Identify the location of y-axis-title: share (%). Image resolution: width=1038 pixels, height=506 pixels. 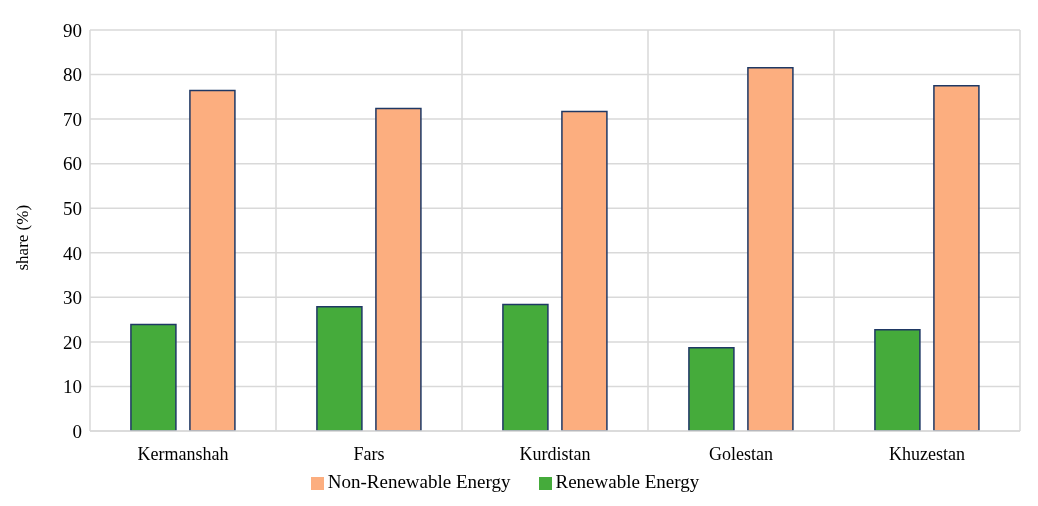
(23, 237).